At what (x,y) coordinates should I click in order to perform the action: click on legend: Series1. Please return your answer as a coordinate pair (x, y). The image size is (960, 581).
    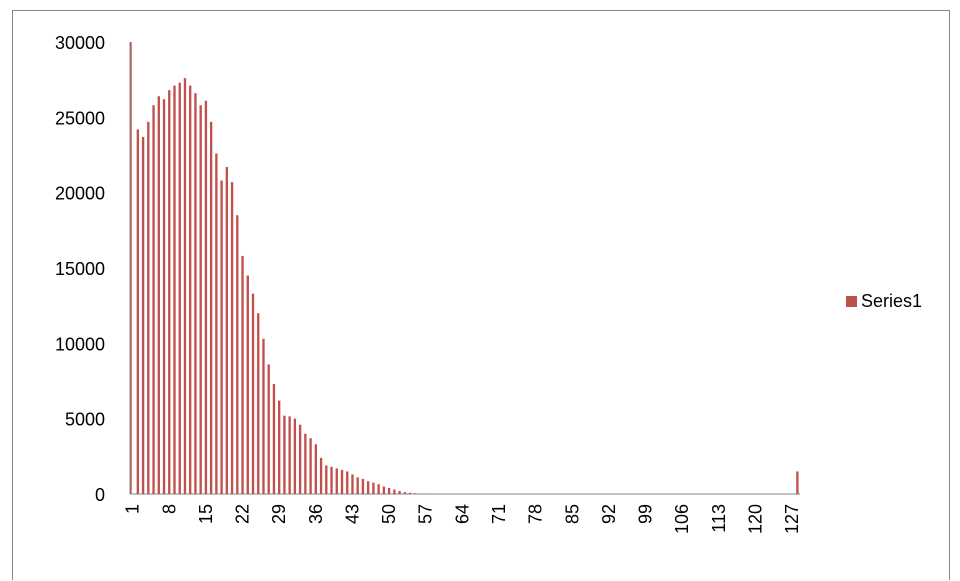
    Looking at the image, I should click on (884, 301).